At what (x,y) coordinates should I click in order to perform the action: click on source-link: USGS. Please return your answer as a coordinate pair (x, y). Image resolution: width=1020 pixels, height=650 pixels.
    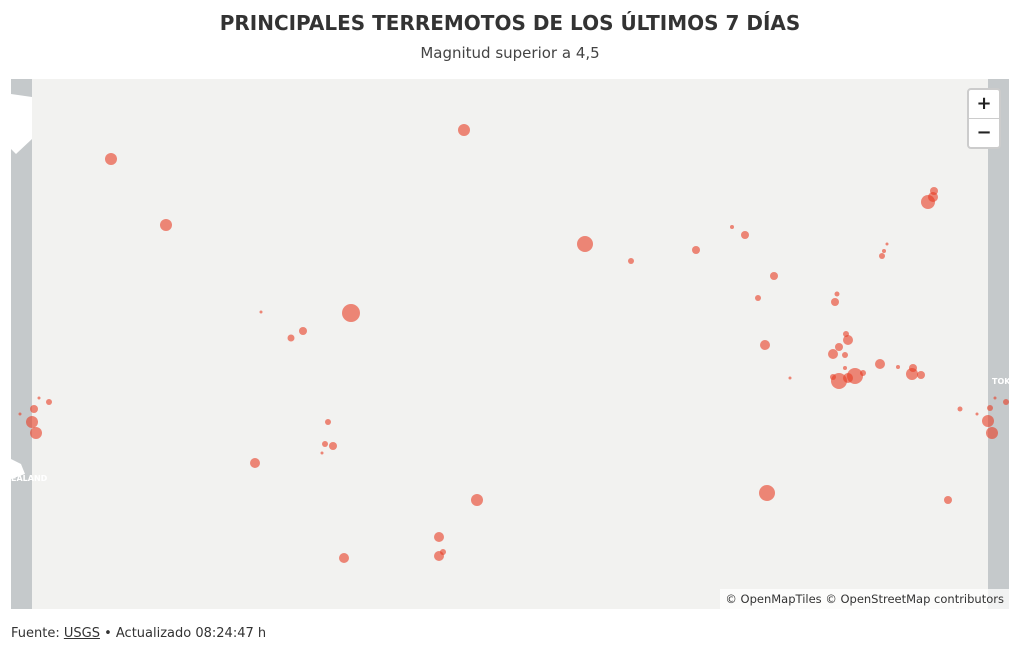
    Looking at the image, I should click on (81, 633).